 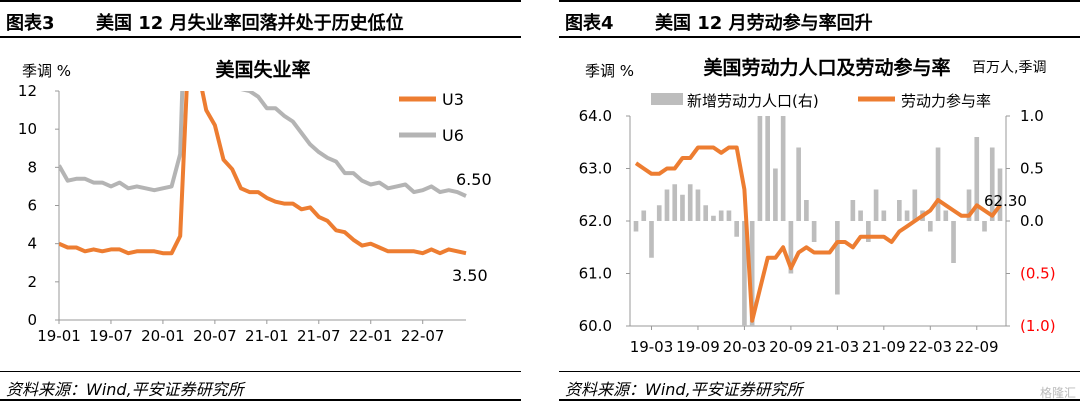 What do you see at coordinates (667, 99) in the screenshot?
I see `legend-swatch-bar` at bounding box center [667, 99].